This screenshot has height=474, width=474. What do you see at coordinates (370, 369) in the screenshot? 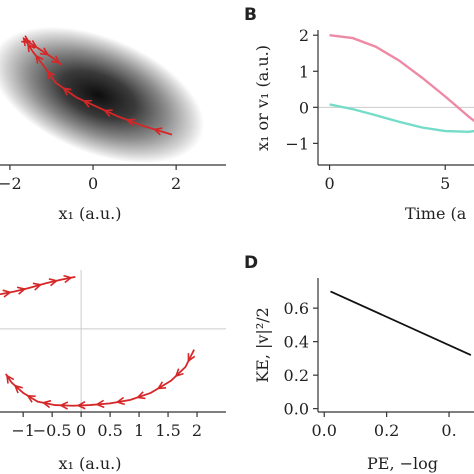
I see `panel-d-ticks: 0.0 0.2 0. 0.6 0.4 0.2 0.0` at bounding box center [370, 369].